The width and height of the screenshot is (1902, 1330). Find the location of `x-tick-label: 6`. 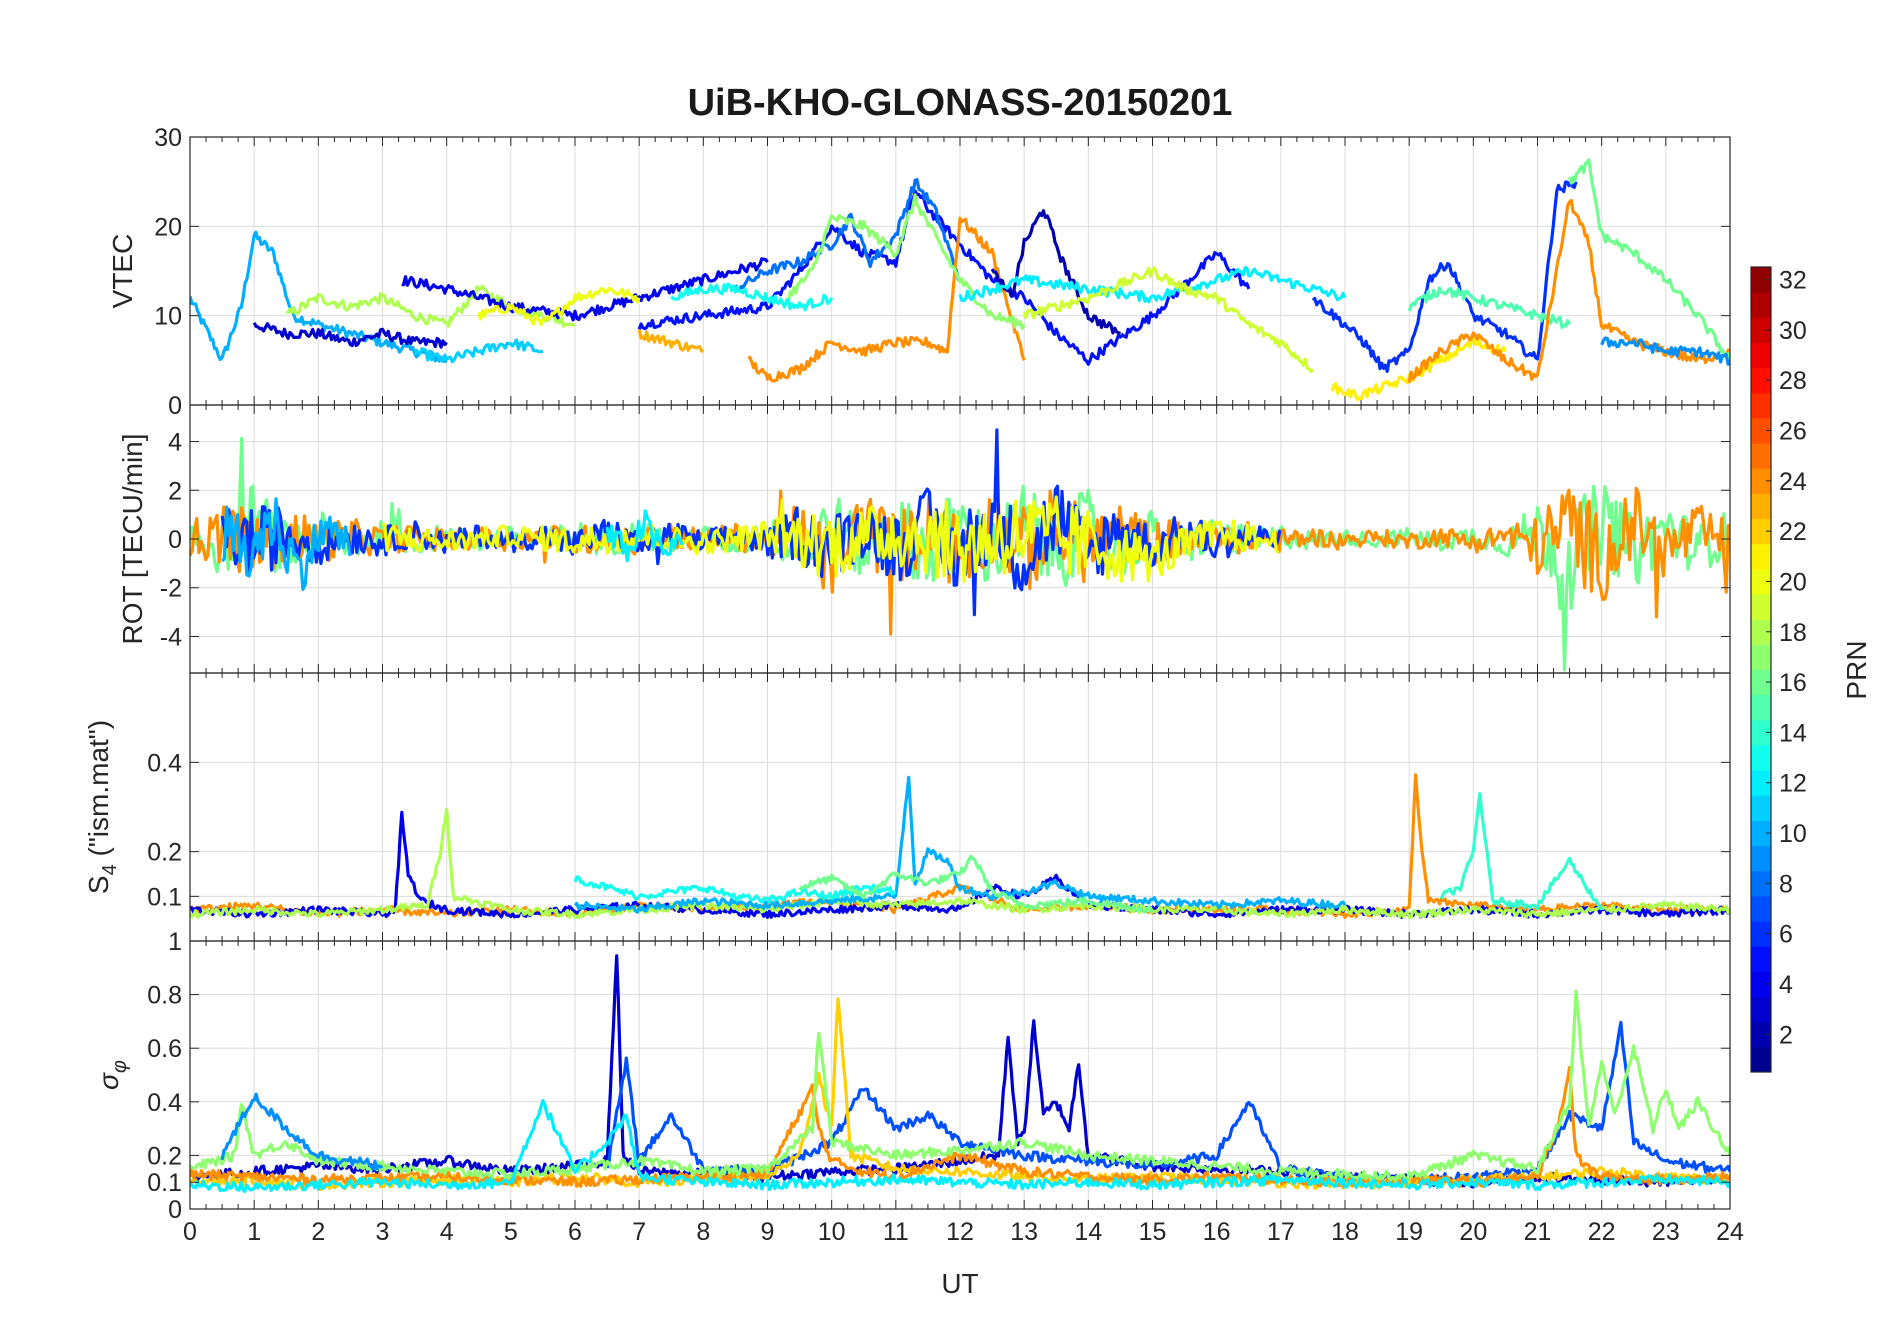

x-tick-label: 6 is located at coordinates (575, 1232).